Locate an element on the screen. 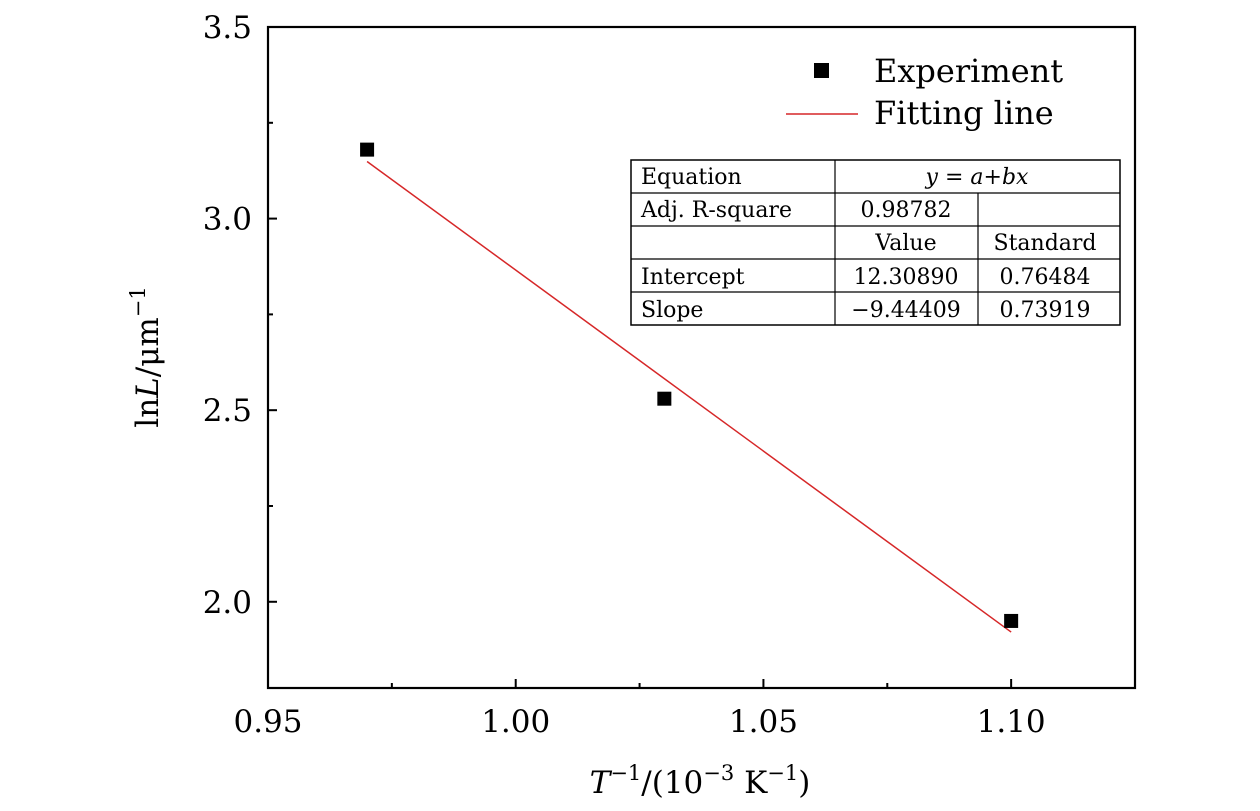 The image size is (1260, 811). legend-label-experiment: Experiment is located at coordinates (968, 71).